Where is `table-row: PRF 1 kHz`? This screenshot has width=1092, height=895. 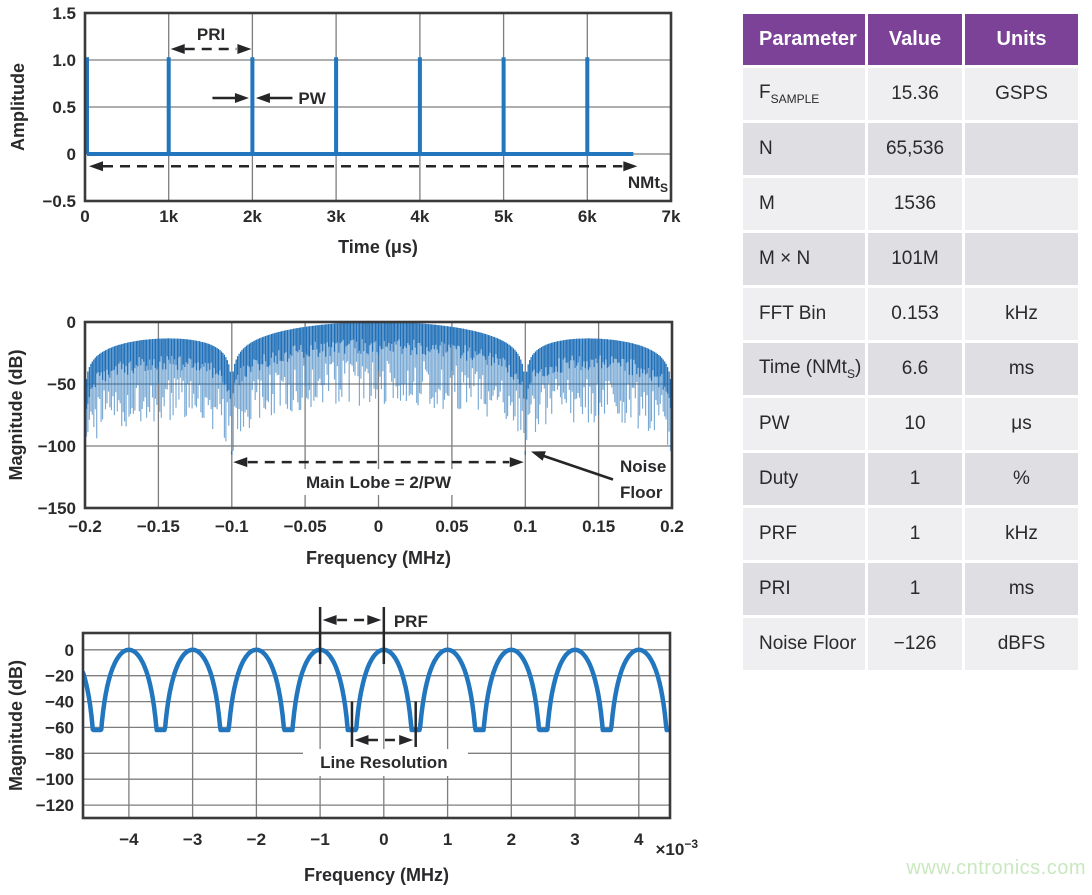 table-row: PRF 1 kHz is located at coordinates (910, 534).